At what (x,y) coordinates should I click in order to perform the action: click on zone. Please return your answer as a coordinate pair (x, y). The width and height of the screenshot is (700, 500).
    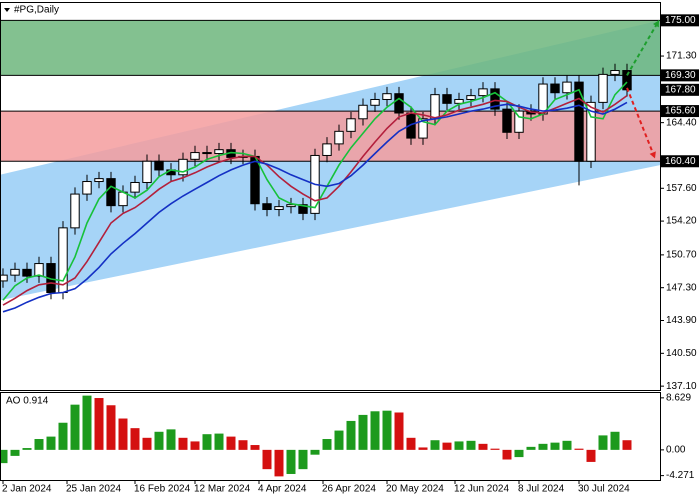
    Looking at the image, I should click on (330, 48).